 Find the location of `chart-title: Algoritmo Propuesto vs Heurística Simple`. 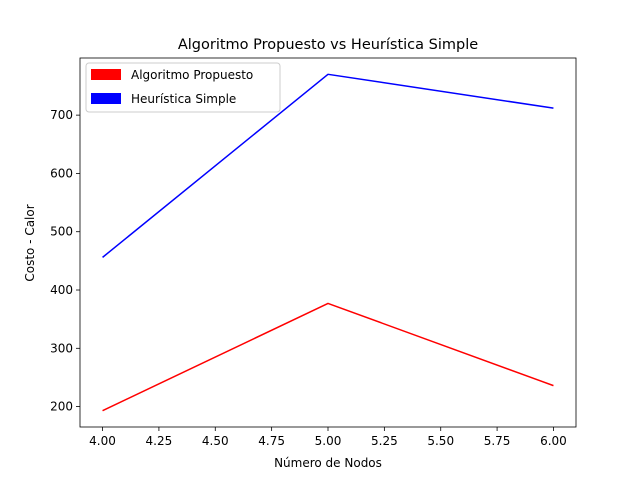

chart-title: Algoritmo Propuesto vs Heurística Simple is located at coordinates (328, 45).